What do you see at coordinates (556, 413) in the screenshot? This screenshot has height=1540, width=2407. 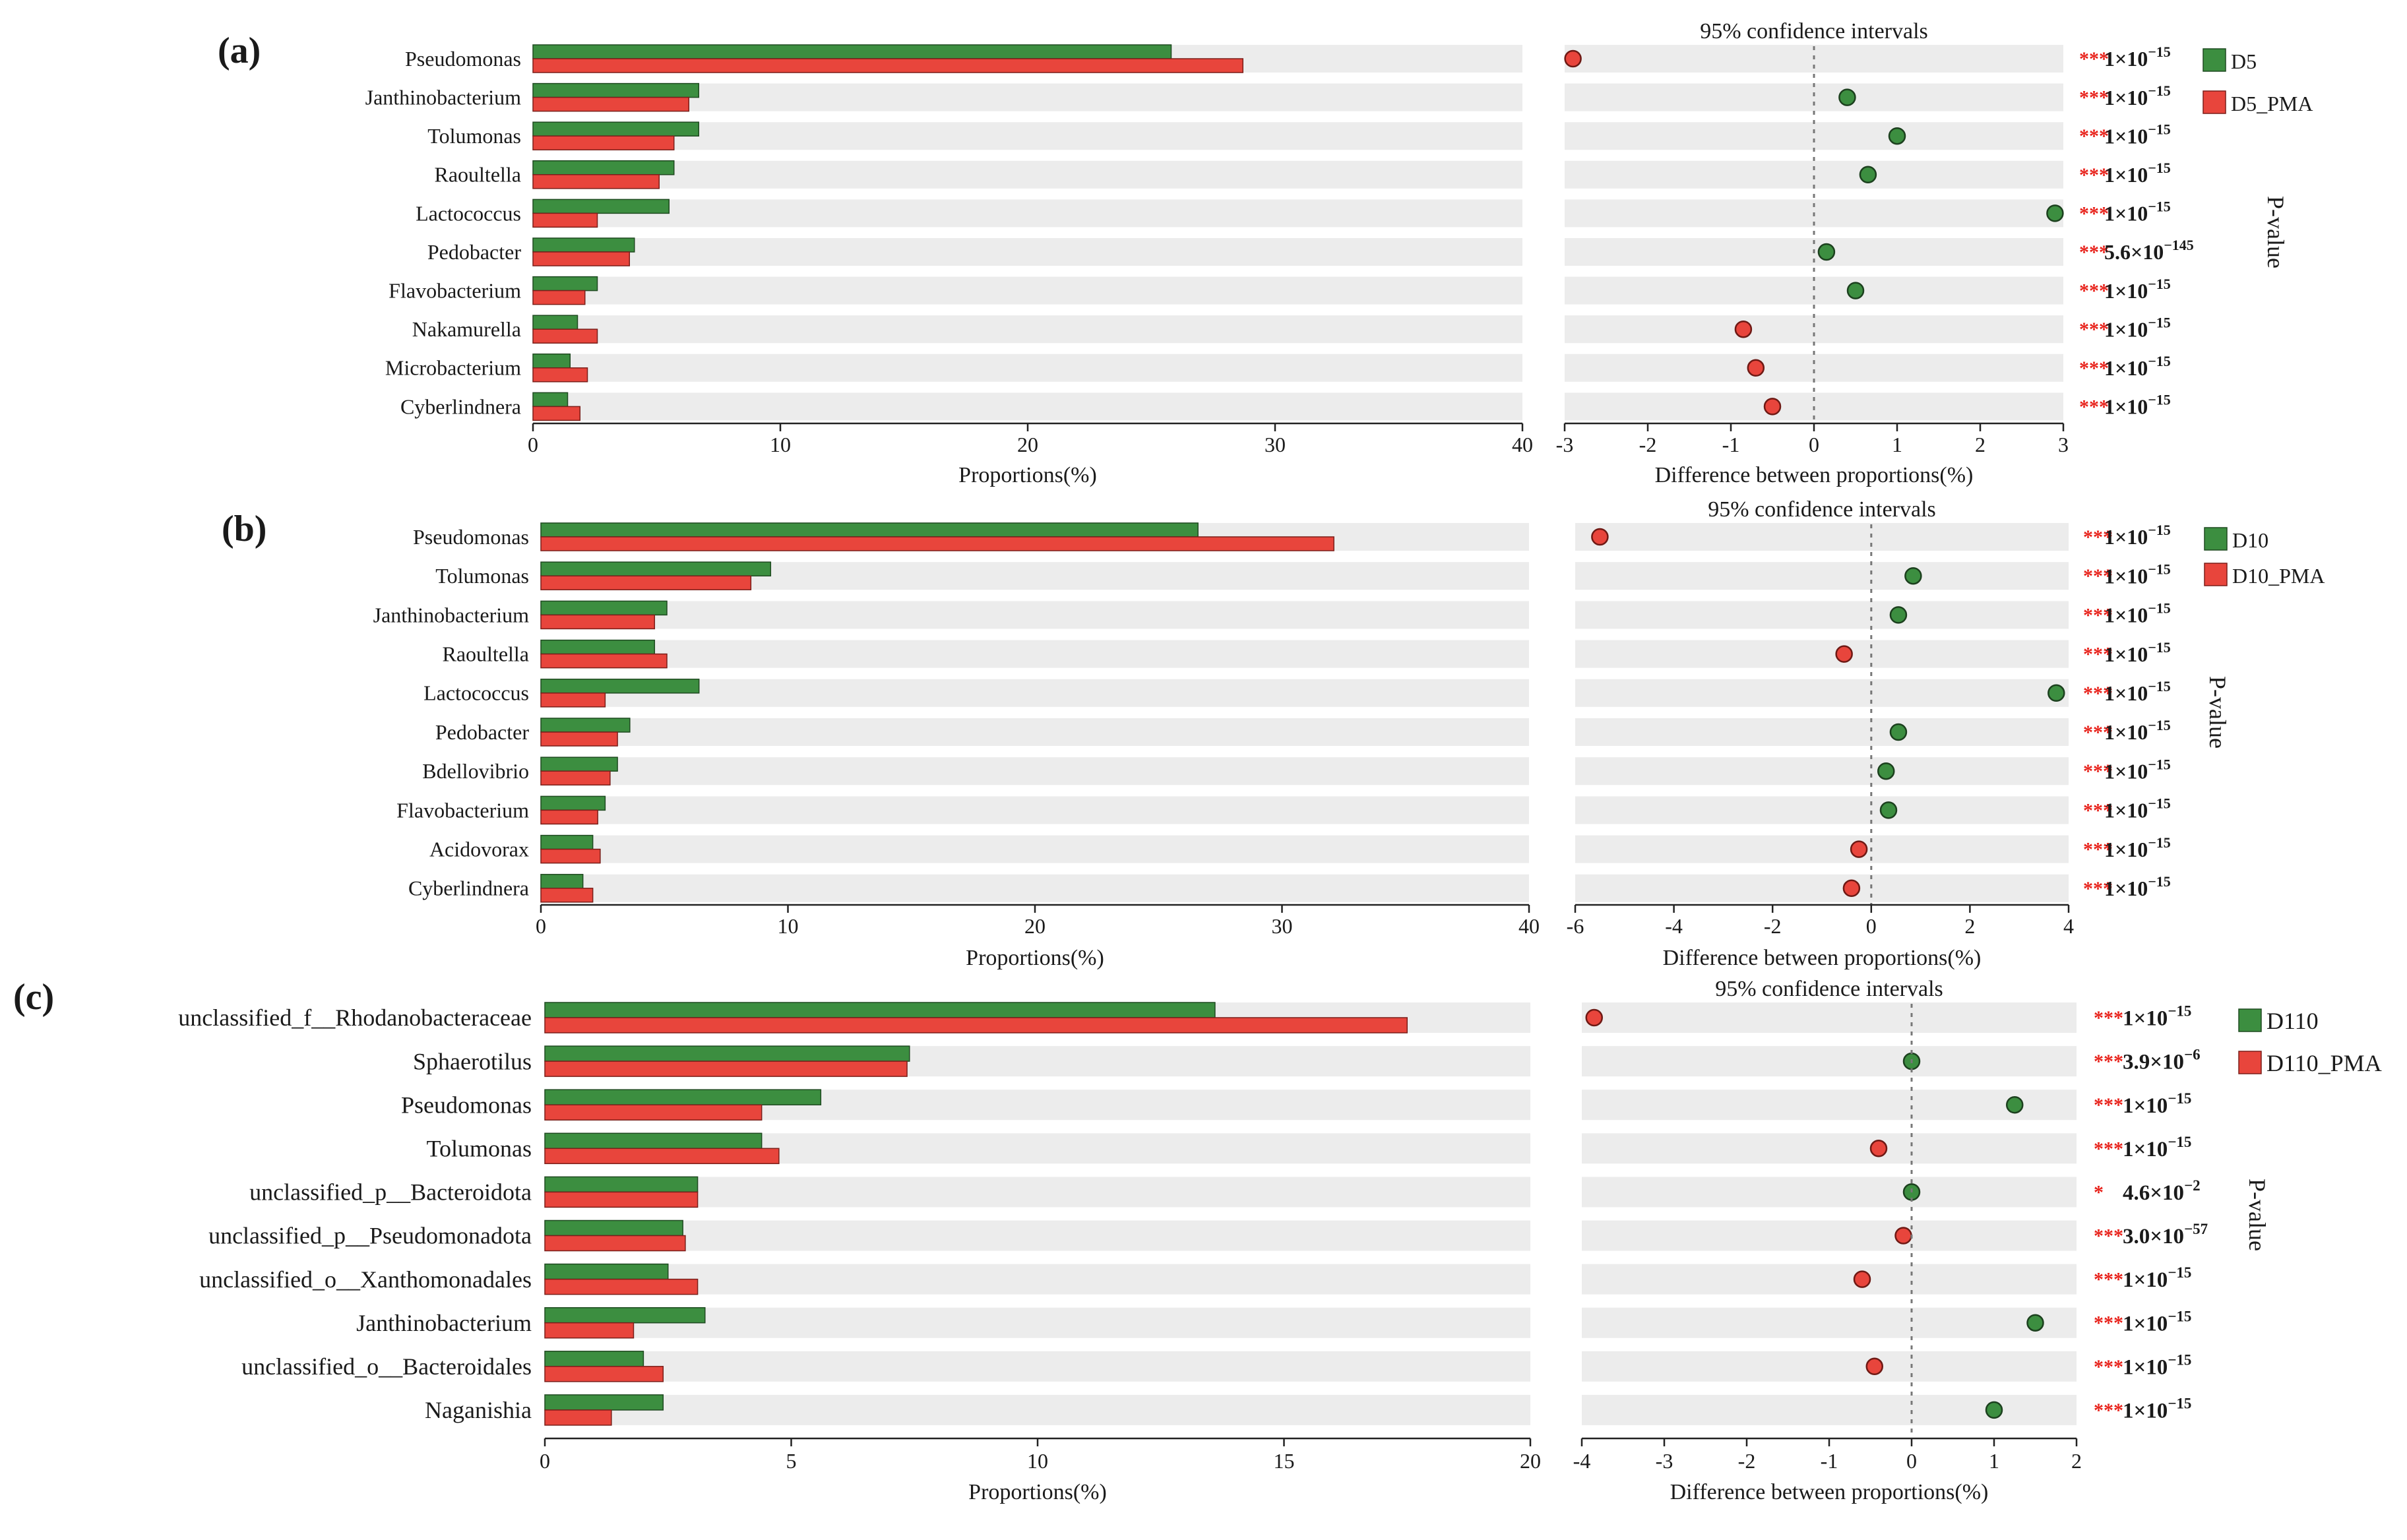 I see `bar-D5_PMA` at bounding box center [556, 413].